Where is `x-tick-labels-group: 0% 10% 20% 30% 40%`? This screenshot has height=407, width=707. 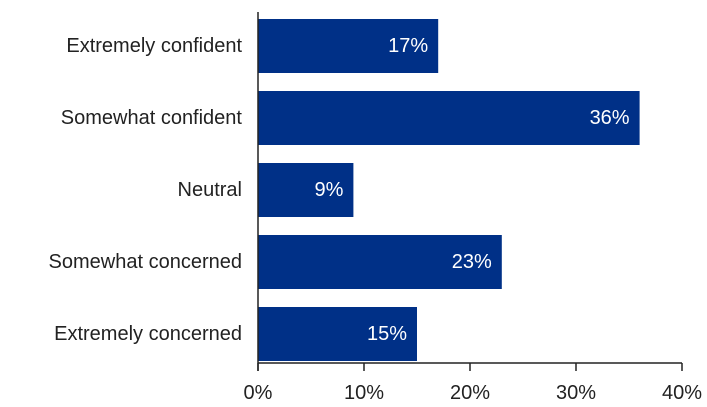
x-tick-labels-group: 0% 10% 20% 30% 40% is located at coordinates (473, 393).